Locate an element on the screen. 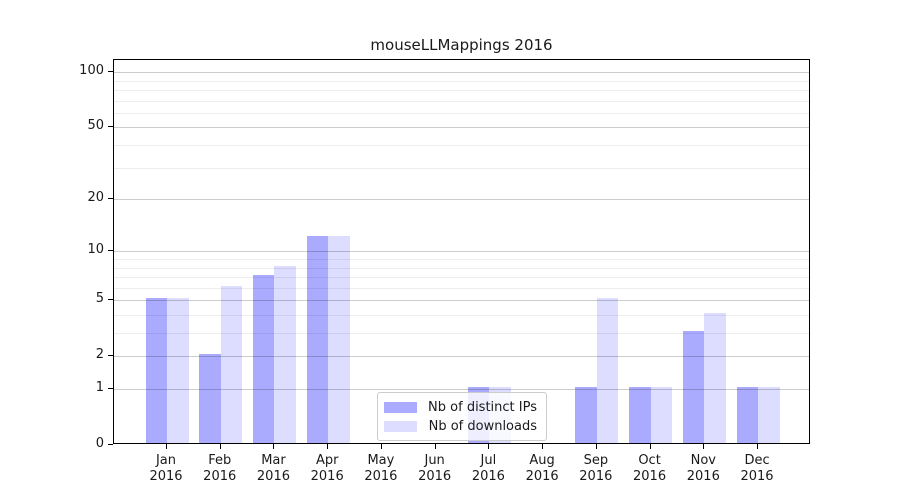 The height and width of the screenshot is (500, 900). legend-row-distinct-ips: Nb of distinct IPs is located at coordinates (460, 407).